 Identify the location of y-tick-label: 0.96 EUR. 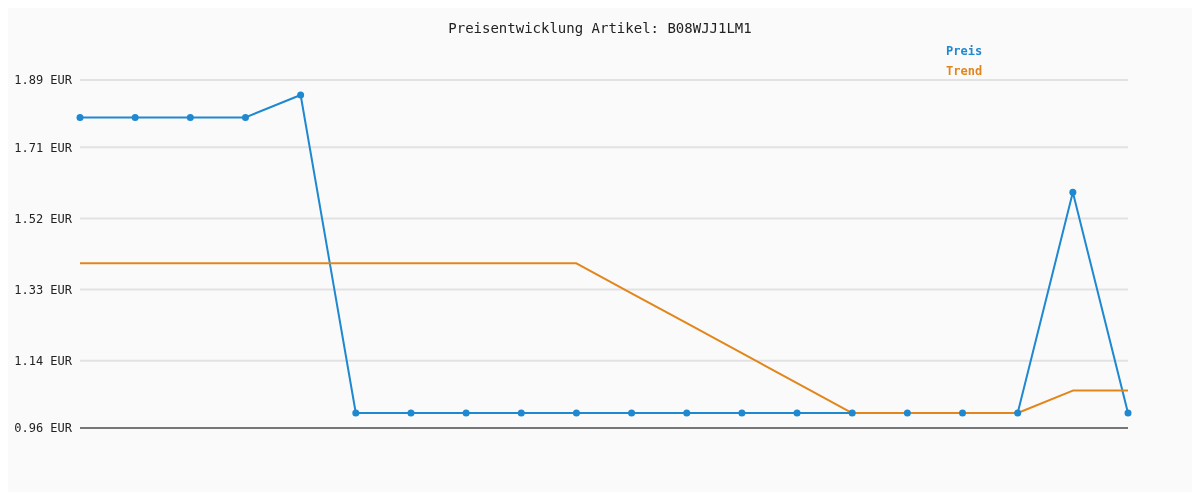
(43, 428).